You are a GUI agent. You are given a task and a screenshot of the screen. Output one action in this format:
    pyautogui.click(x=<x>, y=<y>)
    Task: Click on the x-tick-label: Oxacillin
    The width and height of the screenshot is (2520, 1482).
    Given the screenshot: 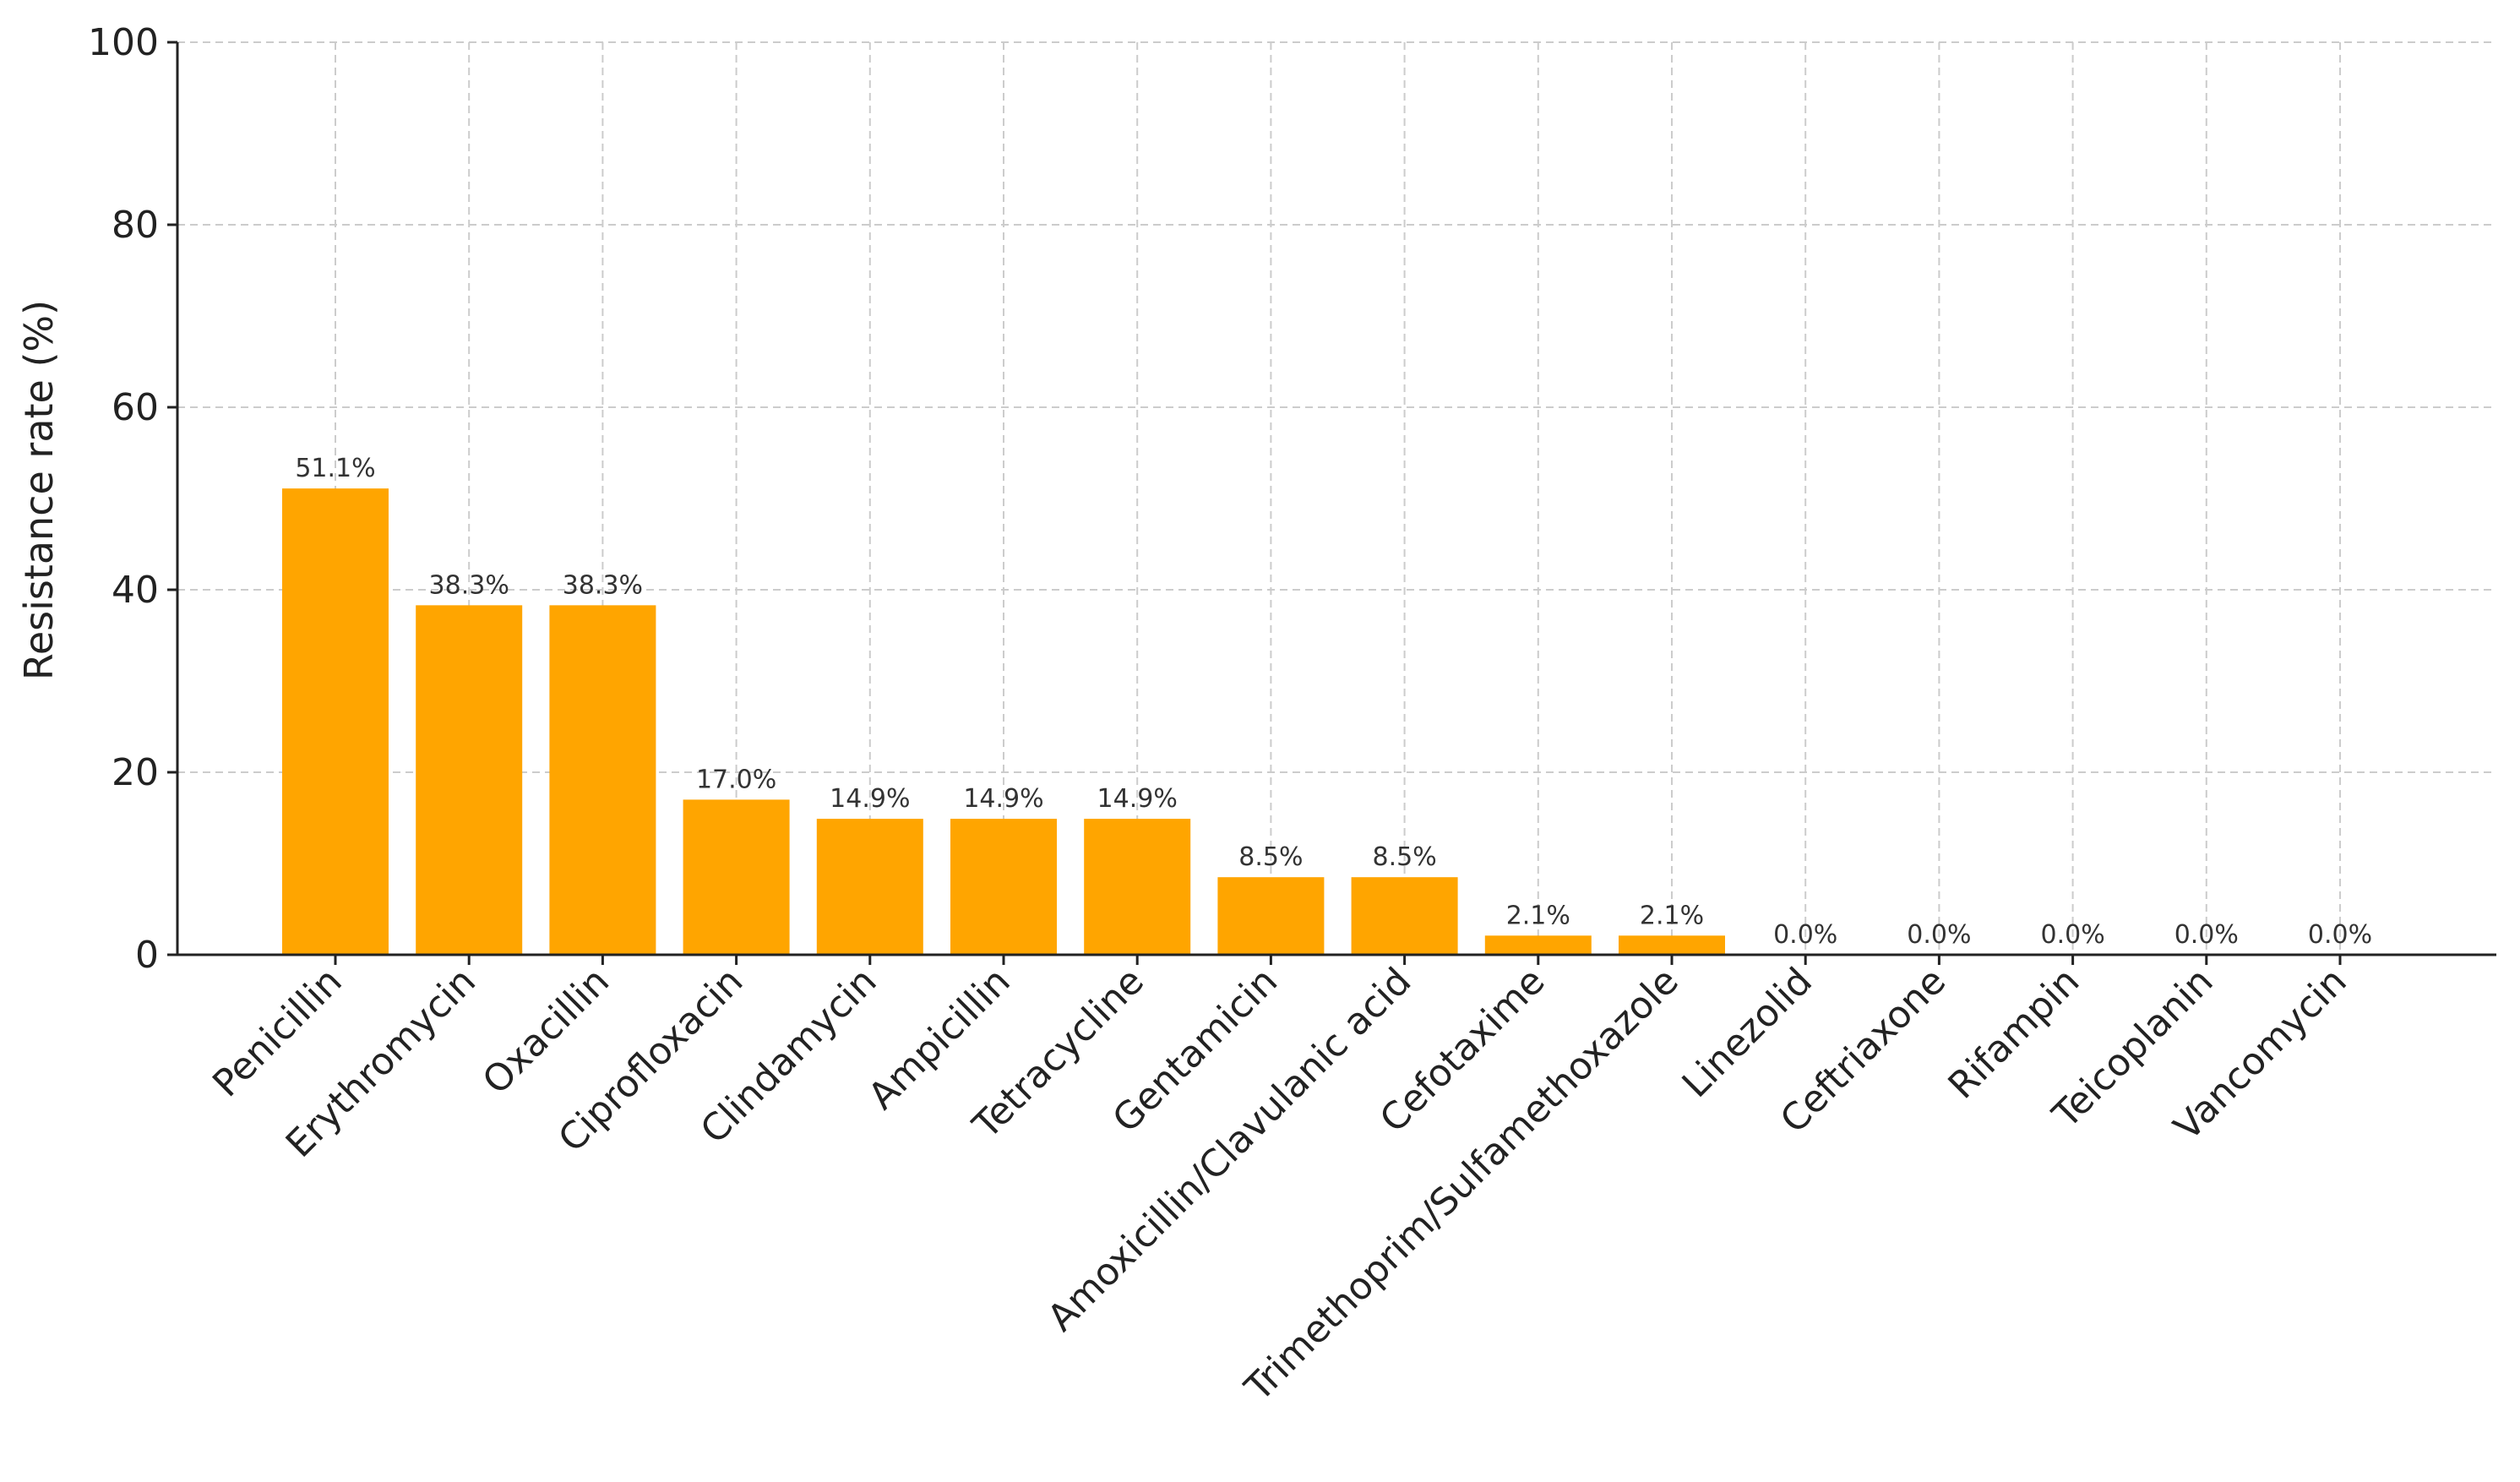 What is the action you would take?
    pyautogui.click(x=546, y=1031)
    